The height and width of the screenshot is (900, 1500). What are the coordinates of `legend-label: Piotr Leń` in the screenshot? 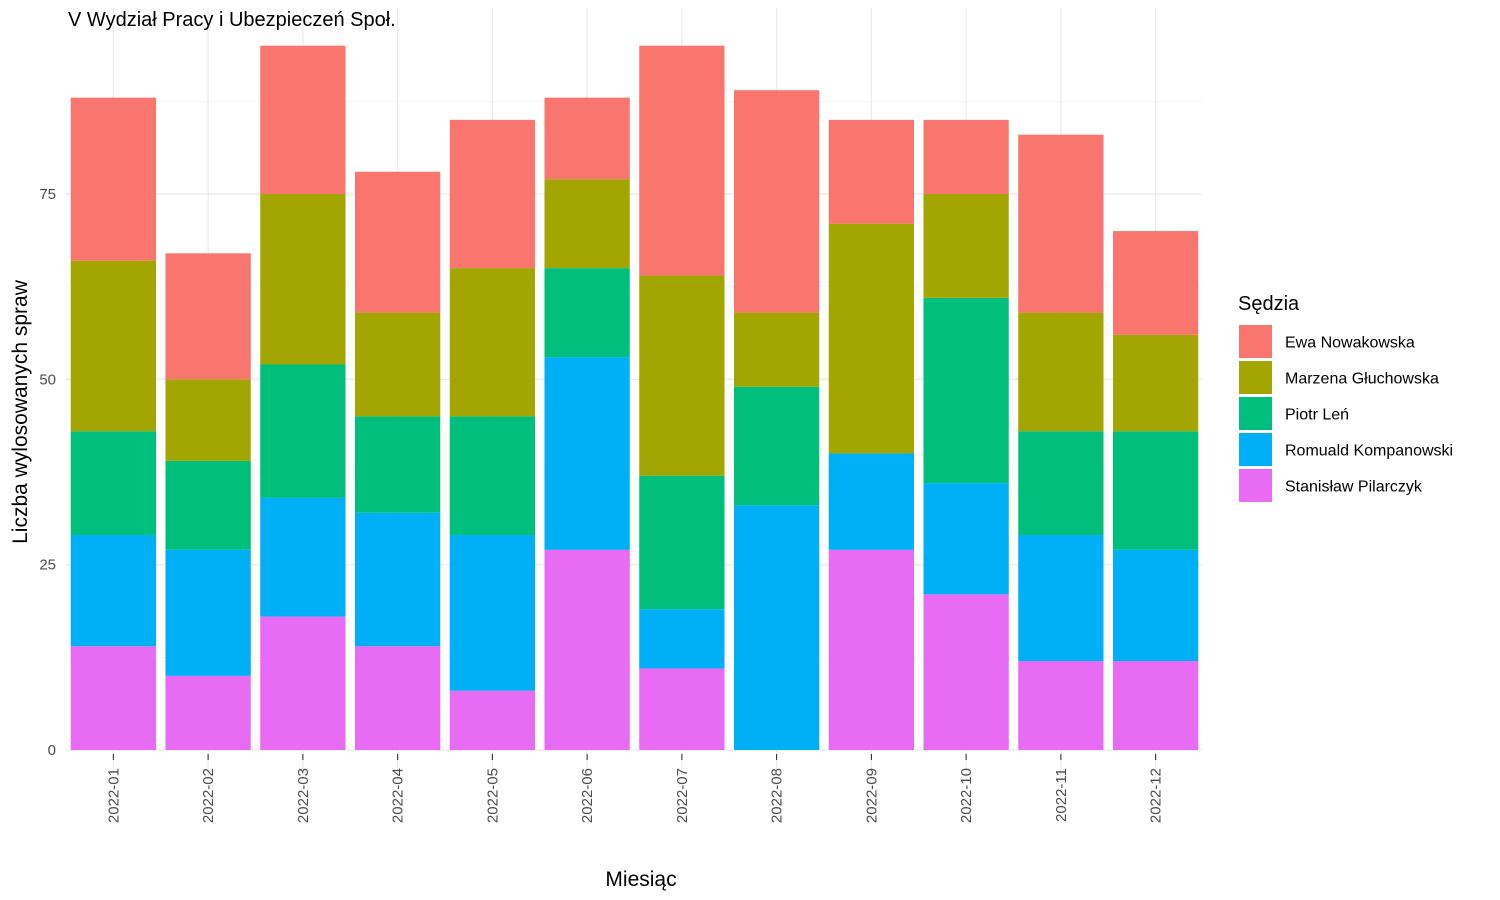 It's located at (1317, 415).